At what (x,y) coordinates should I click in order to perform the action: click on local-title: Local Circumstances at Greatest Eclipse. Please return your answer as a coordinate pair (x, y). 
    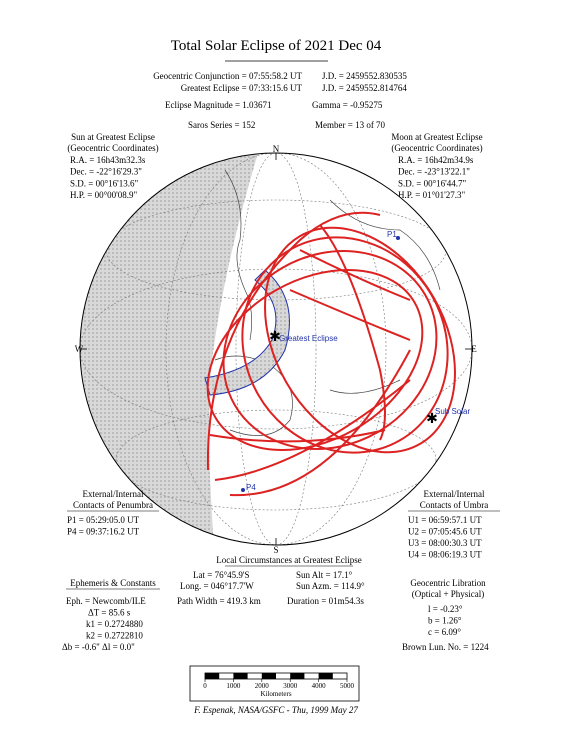
    Looking at the image, I should click on (288, 560).